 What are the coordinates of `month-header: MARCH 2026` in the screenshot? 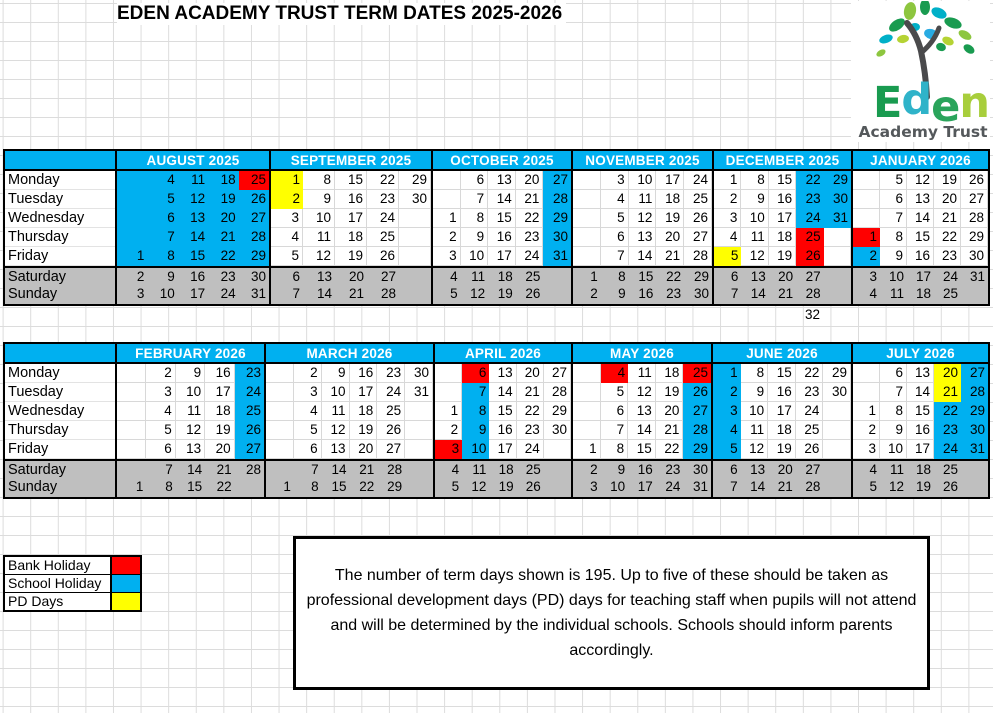 It's located at (349, 354).